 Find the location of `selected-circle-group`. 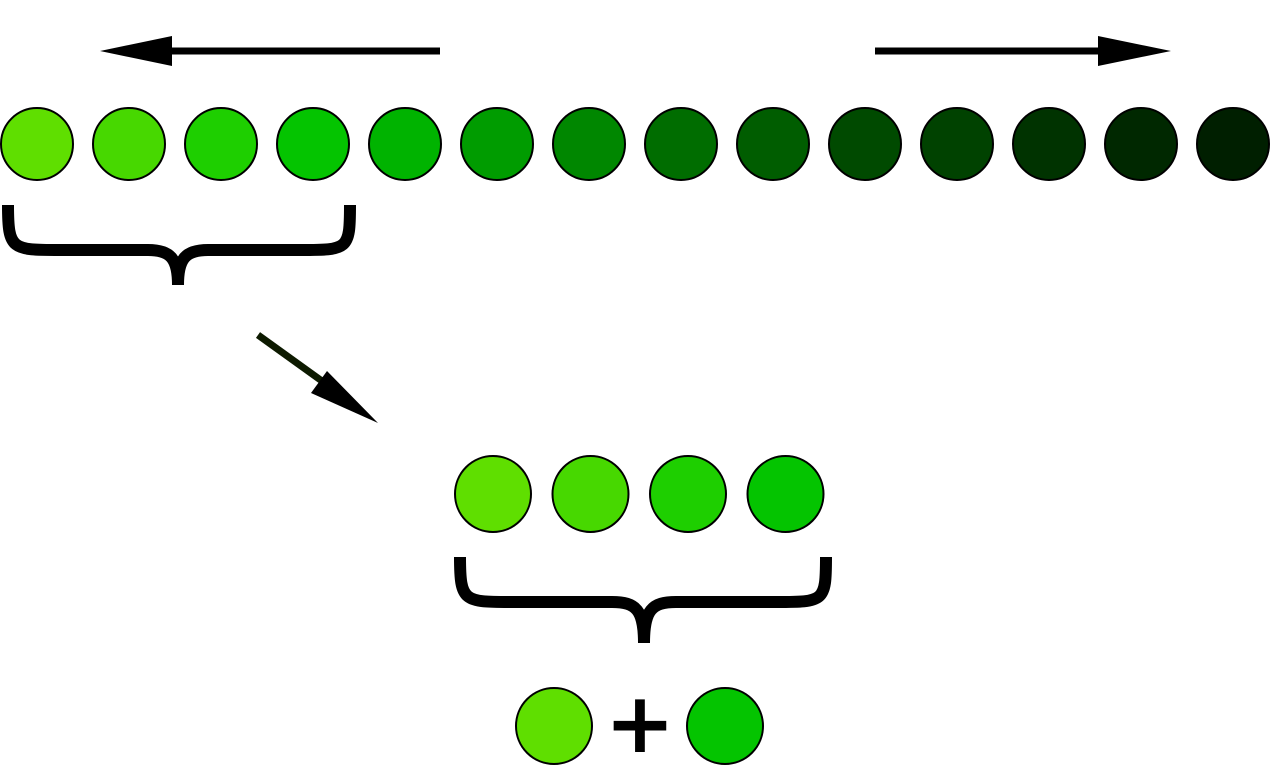

selected-circle-group is located at coordinates (639, 494).